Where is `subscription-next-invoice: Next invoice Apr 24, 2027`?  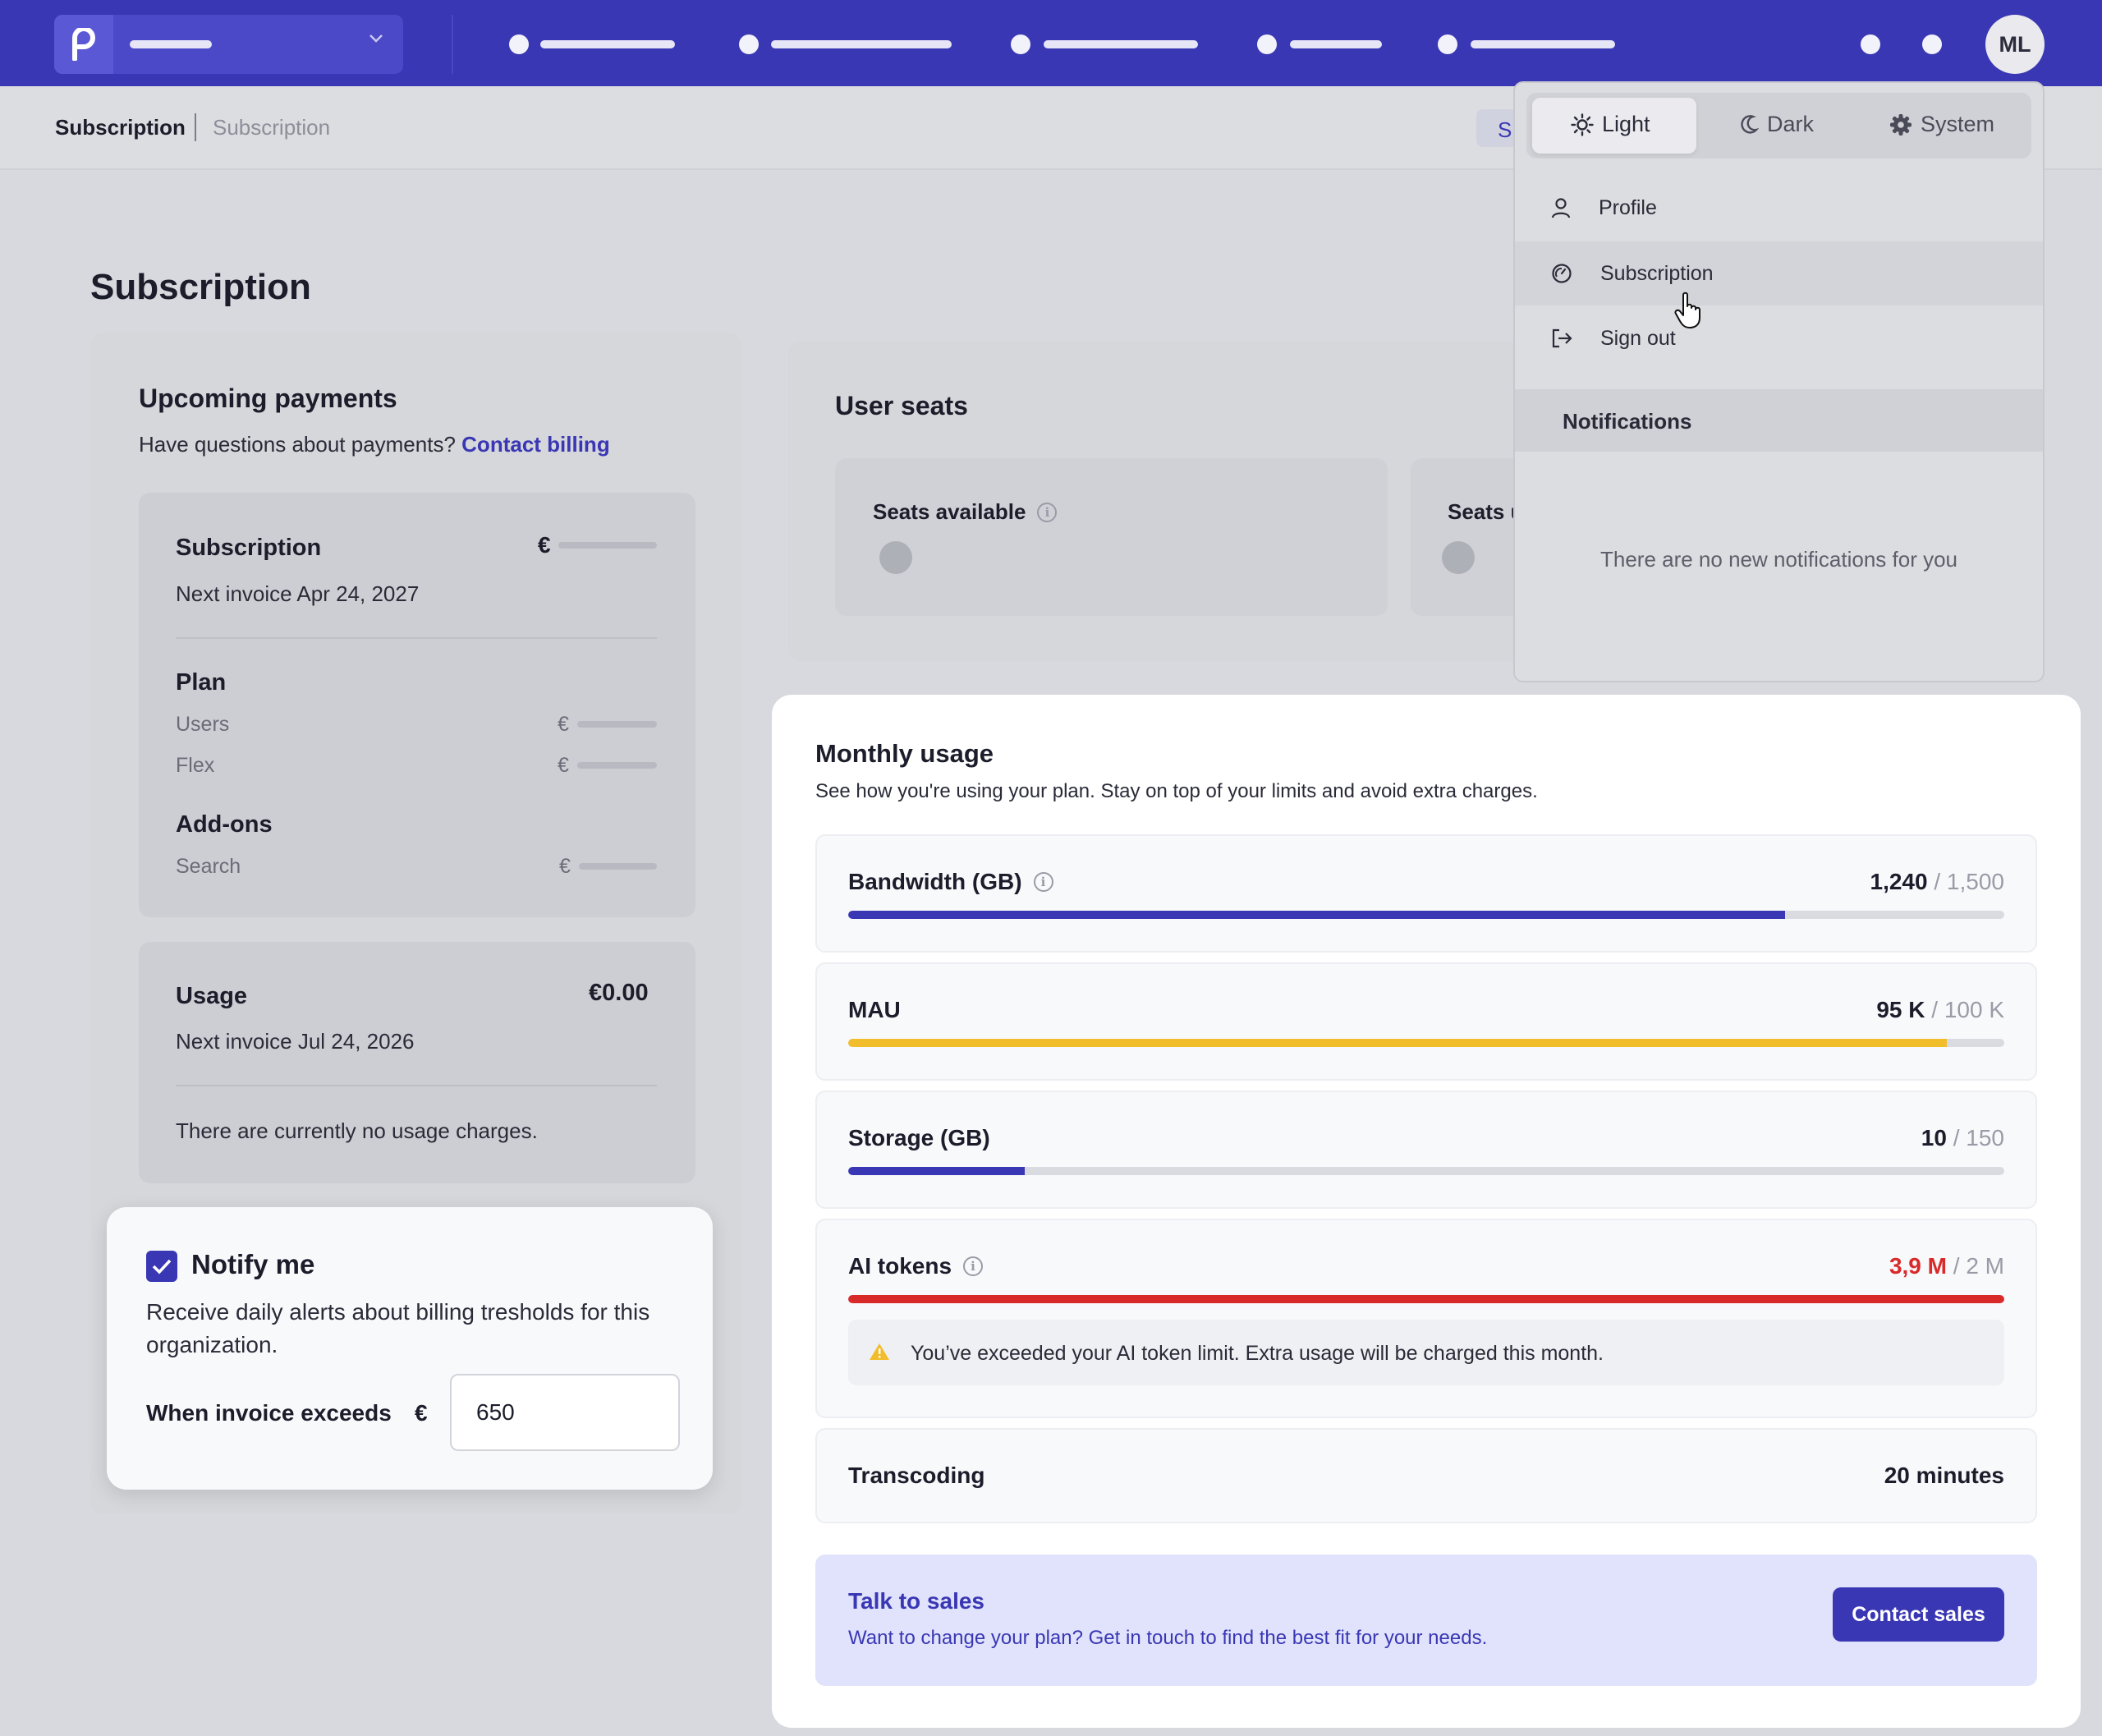
subscription-next-invoice: Next invoice Apr 24, 2027 is located at coordinates (298, 593).